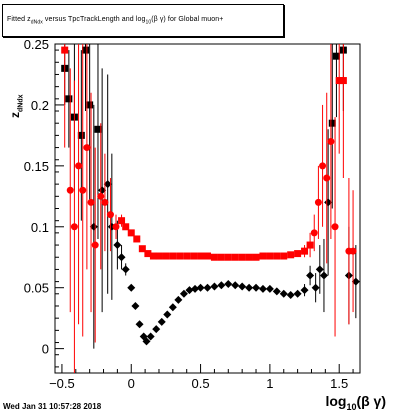 This screenshot has width=400, height=414. Describe the element at coordinates (269, 383) in the screenshot. I see `x-tick-label: 1` at that location.